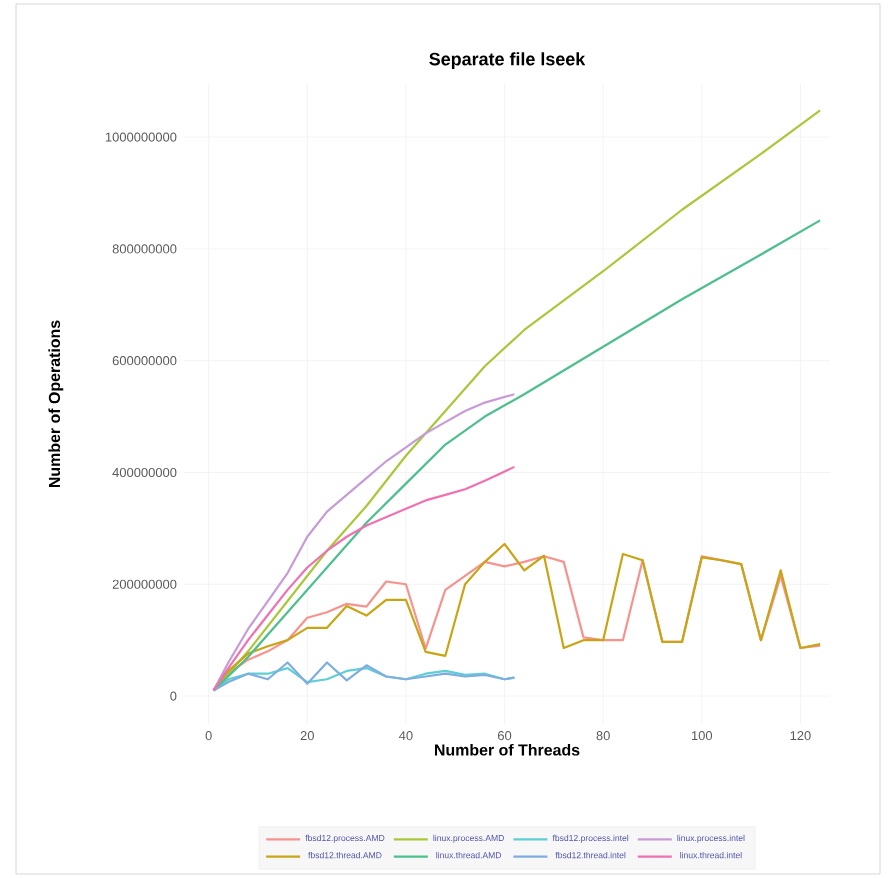 This screenshot has width=890, height=878. Describe the element at coordinates (507, 60) in the screenshot. I see `chart-title: Separate file lseek` at that location.